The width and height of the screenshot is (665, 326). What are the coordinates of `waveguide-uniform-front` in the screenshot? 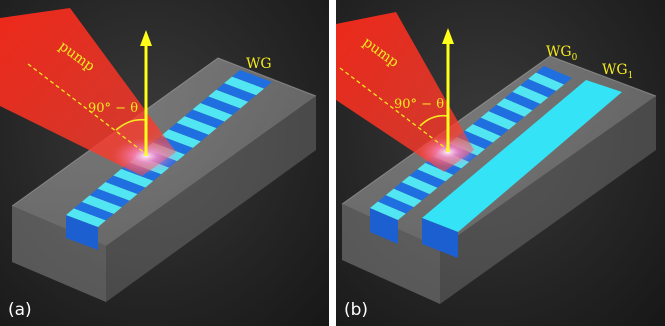 It's located at (440, 238).